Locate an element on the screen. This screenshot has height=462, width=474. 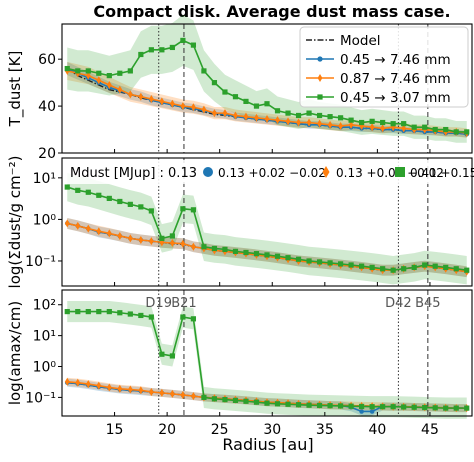
mass-entry: 0.41 +0.15 −0.16 is located at coordinates (442, 173).